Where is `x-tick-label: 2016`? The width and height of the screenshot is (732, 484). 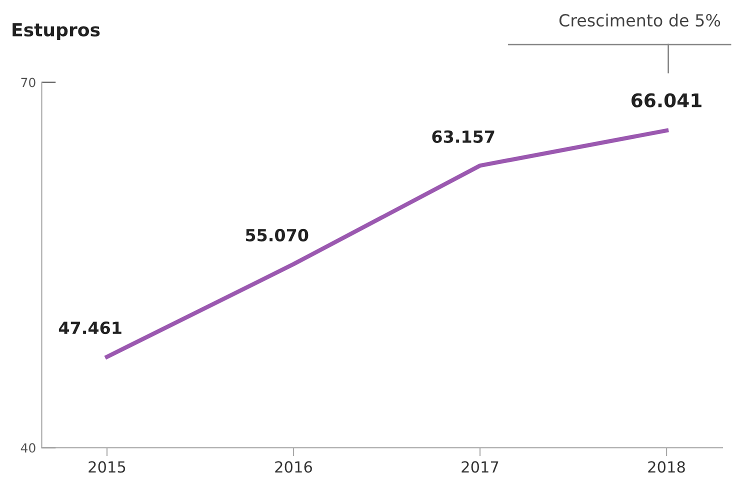
x-tick-label: 2016 is located at coordinates (293, 467).